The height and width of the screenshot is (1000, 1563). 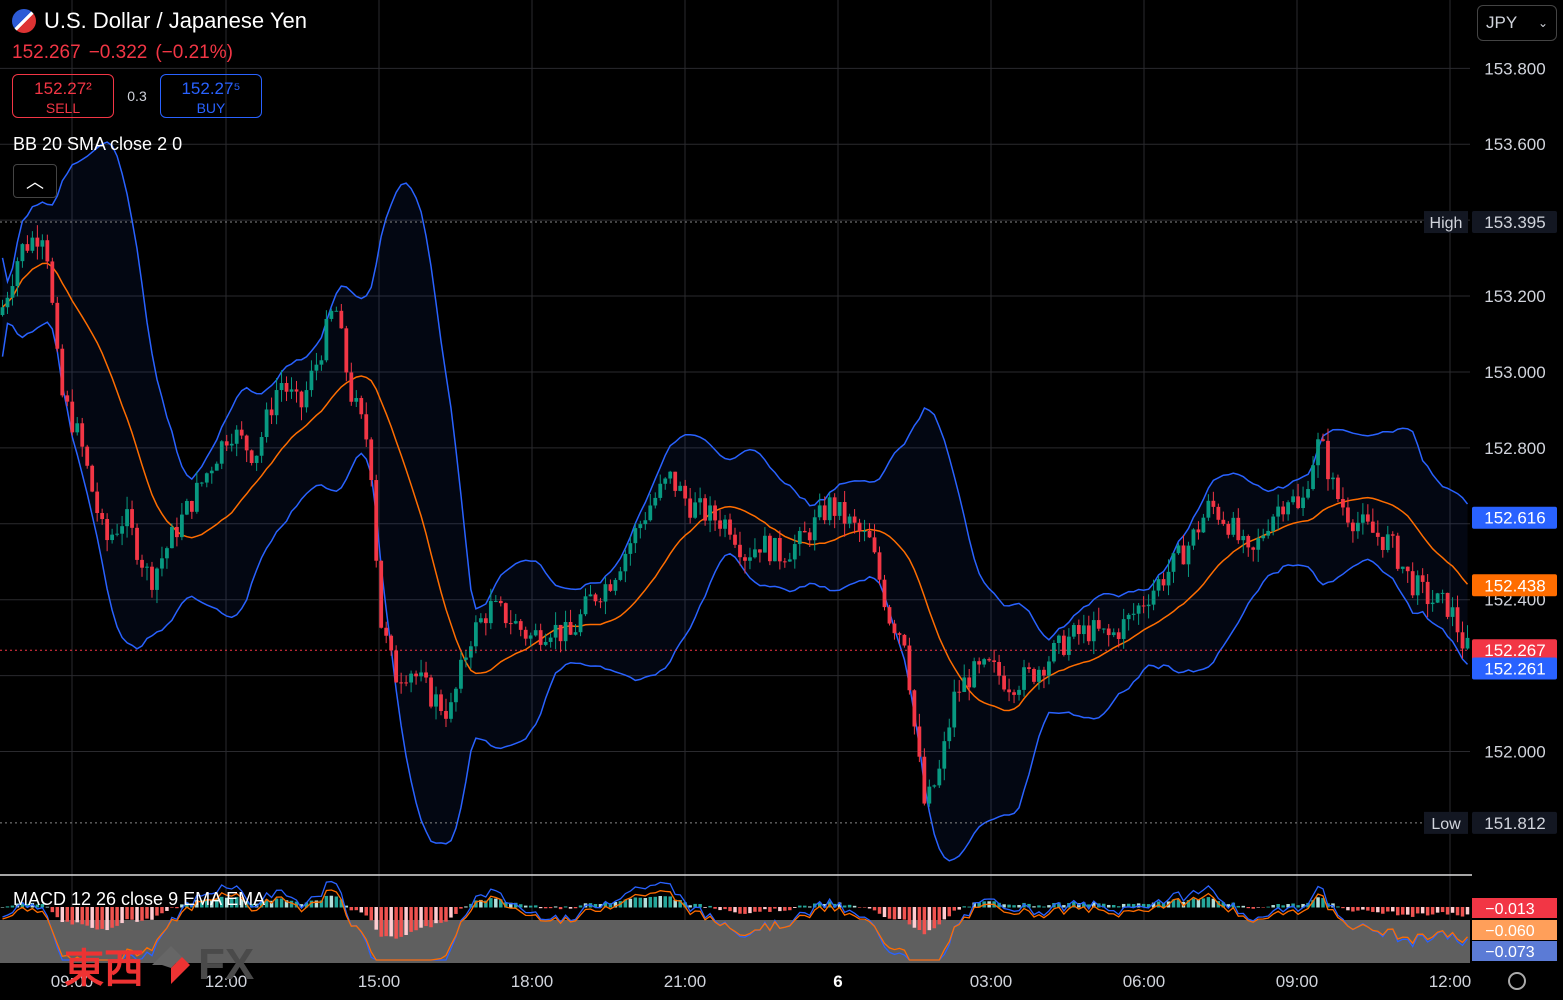 I want to click on currency-value: JPY, so click(x=1502, y=22).